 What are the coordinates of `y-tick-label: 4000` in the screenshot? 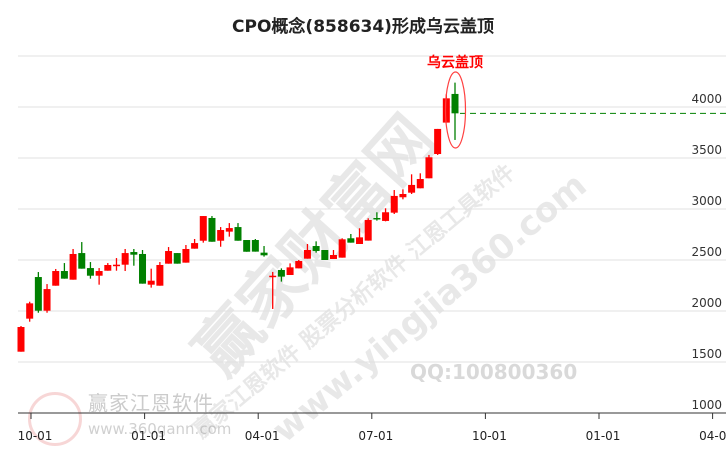 It's located at (706, 99).